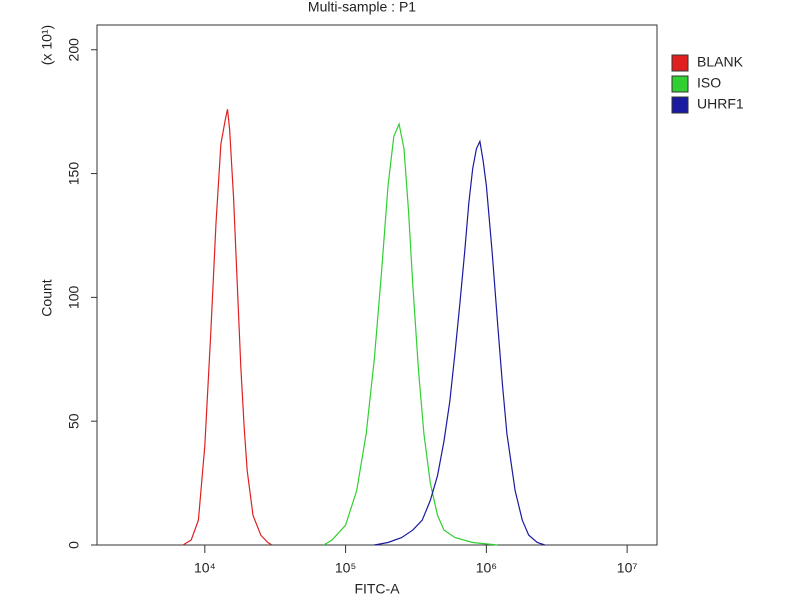 The height and width of the screenshot is (600, 800). What do you see at coordinates (205, 568) in the screenshot?
I see `x-tick-label: 10⁴` at bounding box center [205, 568].